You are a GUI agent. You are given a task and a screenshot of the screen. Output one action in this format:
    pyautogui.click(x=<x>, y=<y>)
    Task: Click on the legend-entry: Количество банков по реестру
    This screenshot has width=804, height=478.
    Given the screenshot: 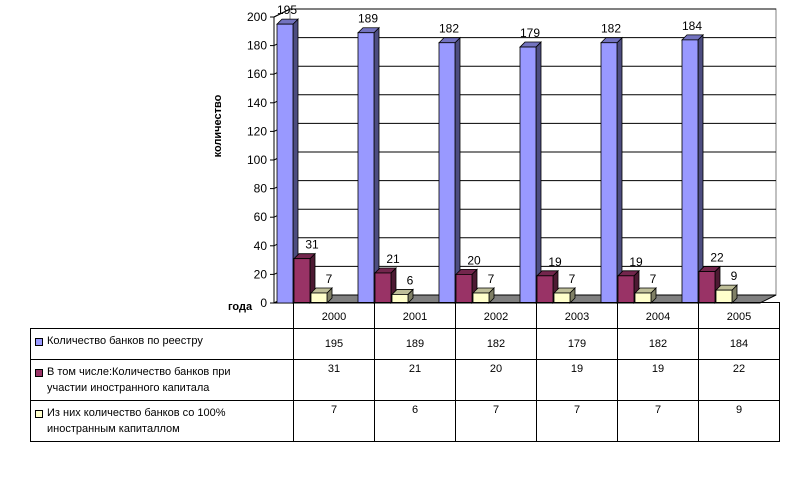 What is the action you would take?
    pyautogui.click(x=162, y=344)
    